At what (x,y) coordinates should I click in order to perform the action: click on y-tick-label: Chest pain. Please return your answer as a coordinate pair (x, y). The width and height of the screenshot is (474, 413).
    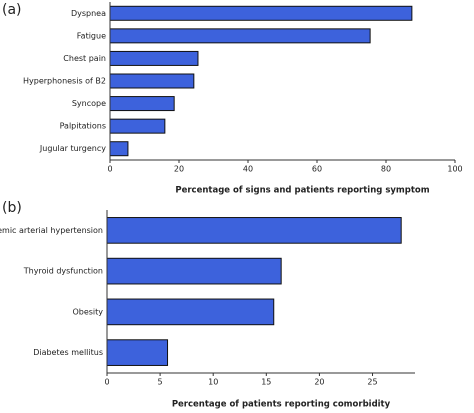
    Looking at the image, I should click on (84, 58).